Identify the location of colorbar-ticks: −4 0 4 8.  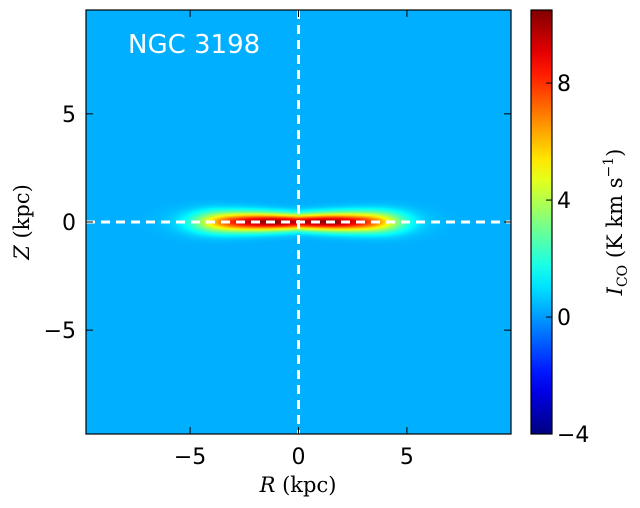
(567, 260).